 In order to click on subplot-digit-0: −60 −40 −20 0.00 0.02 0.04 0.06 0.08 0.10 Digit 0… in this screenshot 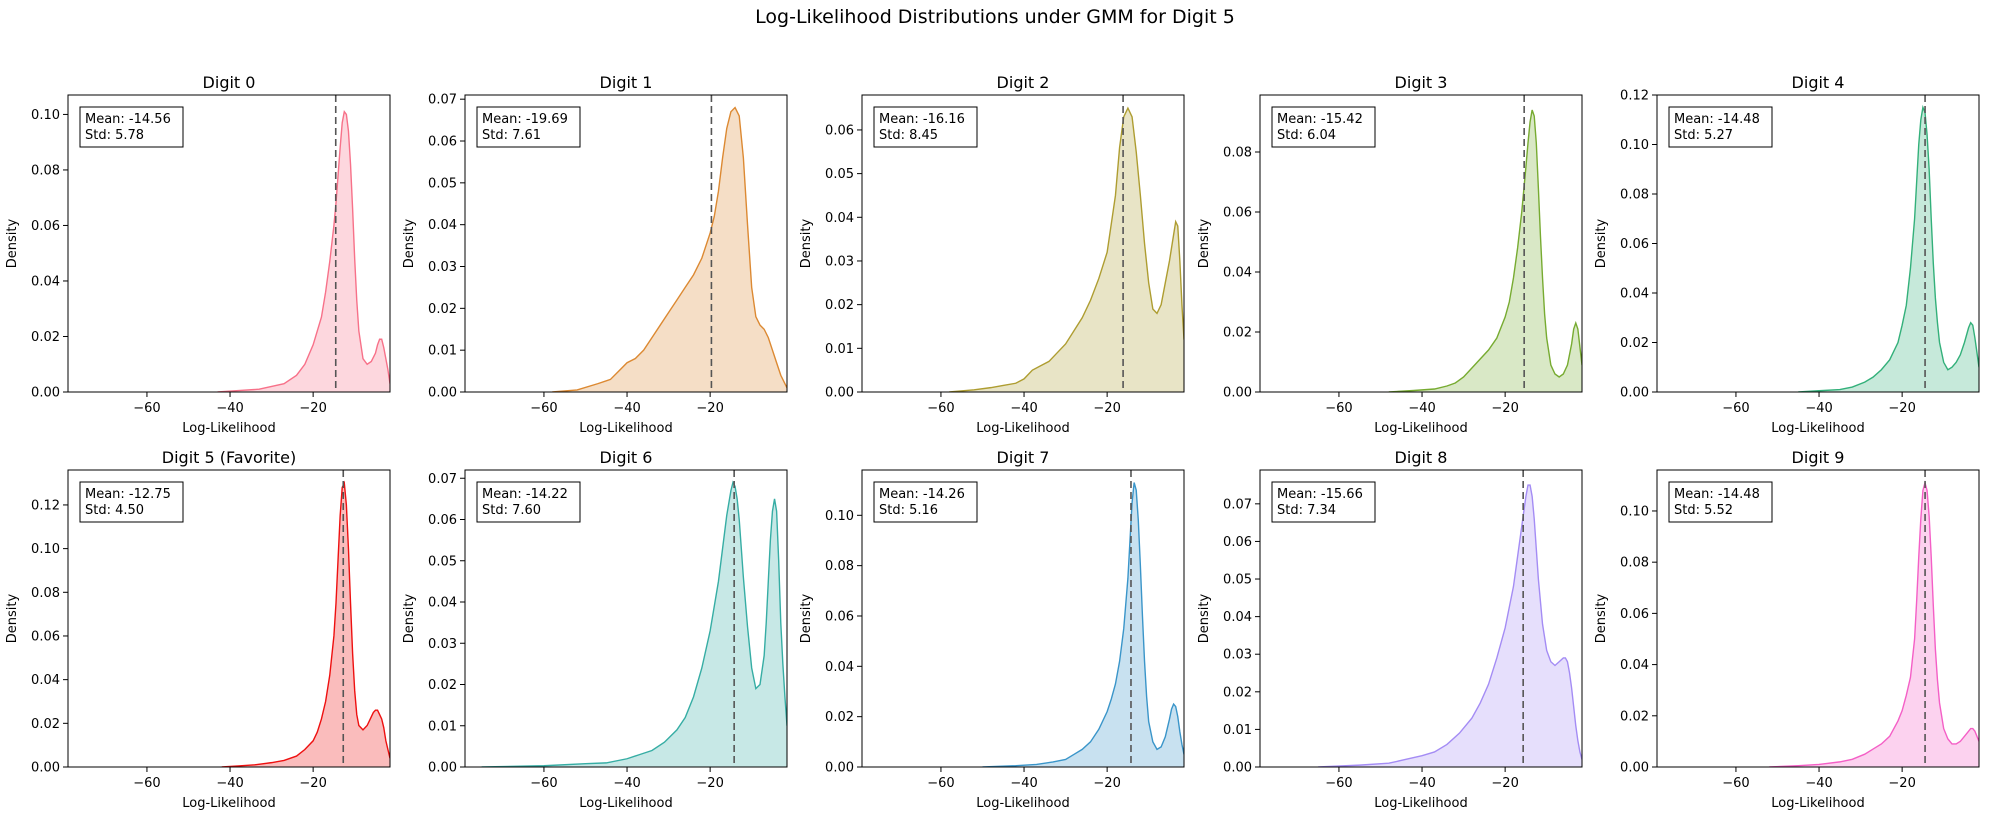, I will do `click(198, 254)`.